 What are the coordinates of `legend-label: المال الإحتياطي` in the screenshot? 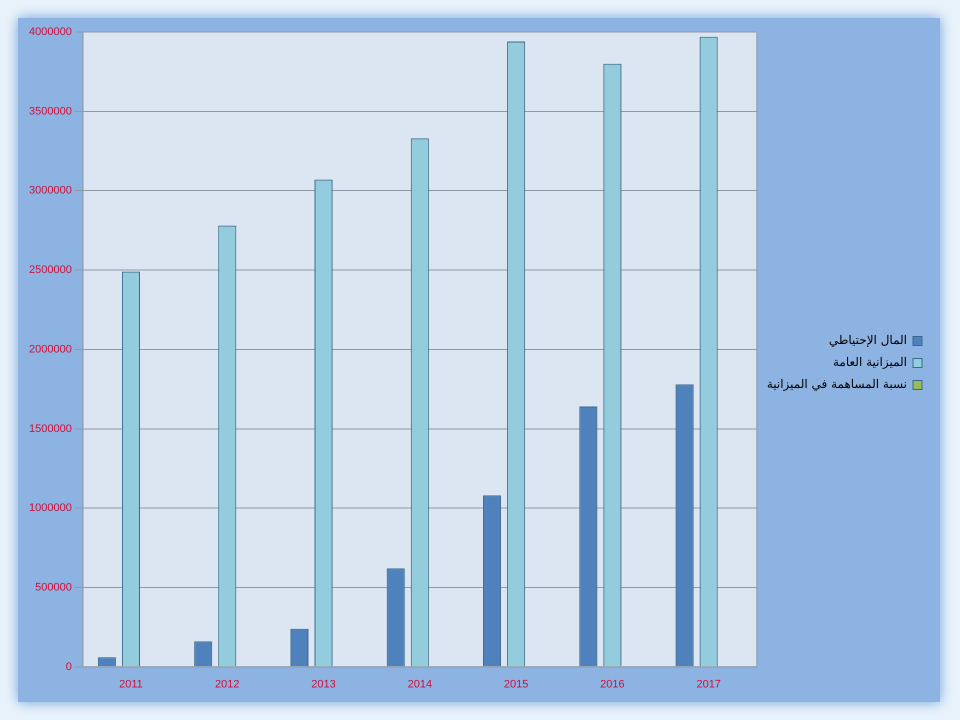 It's located at (867, 340).